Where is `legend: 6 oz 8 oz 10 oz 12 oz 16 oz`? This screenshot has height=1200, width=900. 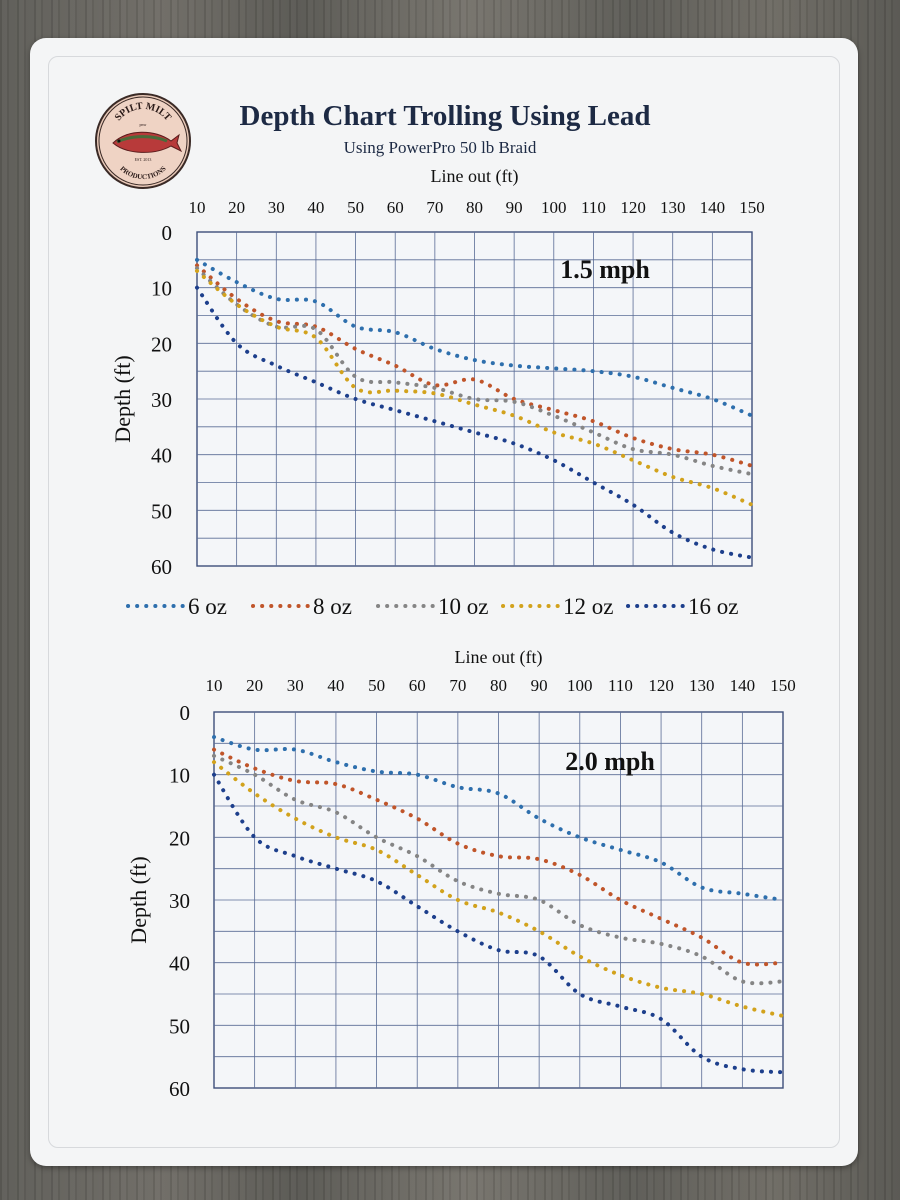 legend: 6 oz 8 oz 10 oz 12 oz 16 oz is located at coordinates (432, 606).